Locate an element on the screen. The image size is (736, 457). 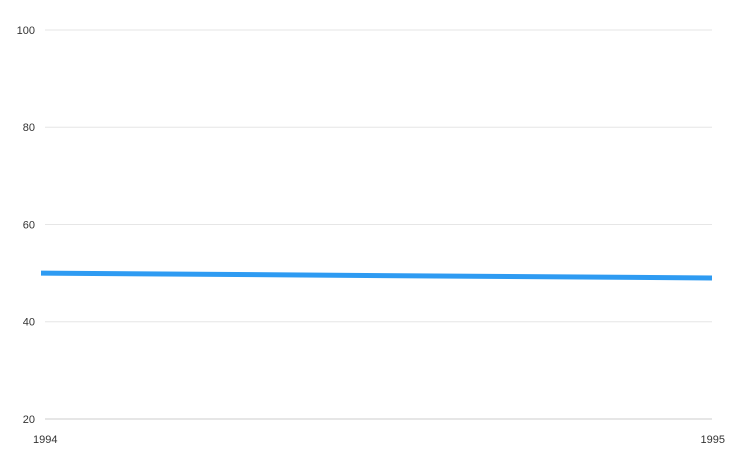
y-tick-label: 80 is located at coordinates (29, 128).